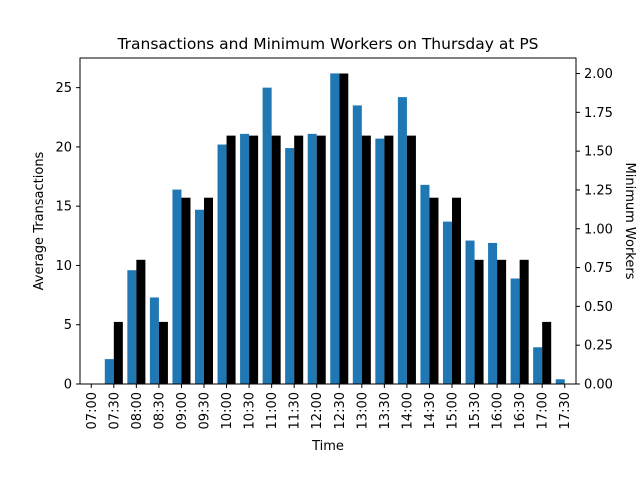 This screenshot has width=640, height=480. What do you see at coordinates (598, 346) in the screenshot?
I see `y-right-tick-label: 0.25` at bounding box center [598, 346].